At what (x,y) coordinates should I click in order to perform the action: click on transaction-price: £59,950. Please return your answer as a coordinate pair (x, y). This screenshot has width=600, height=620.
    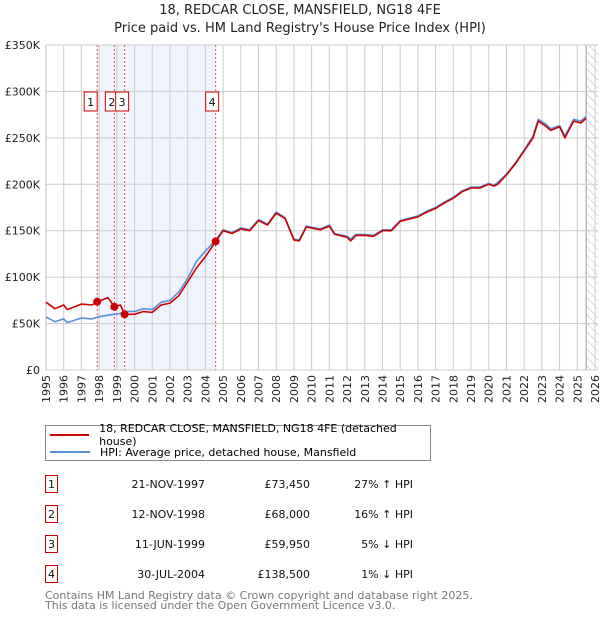
    Looking at the image, I should click on (287, 544).